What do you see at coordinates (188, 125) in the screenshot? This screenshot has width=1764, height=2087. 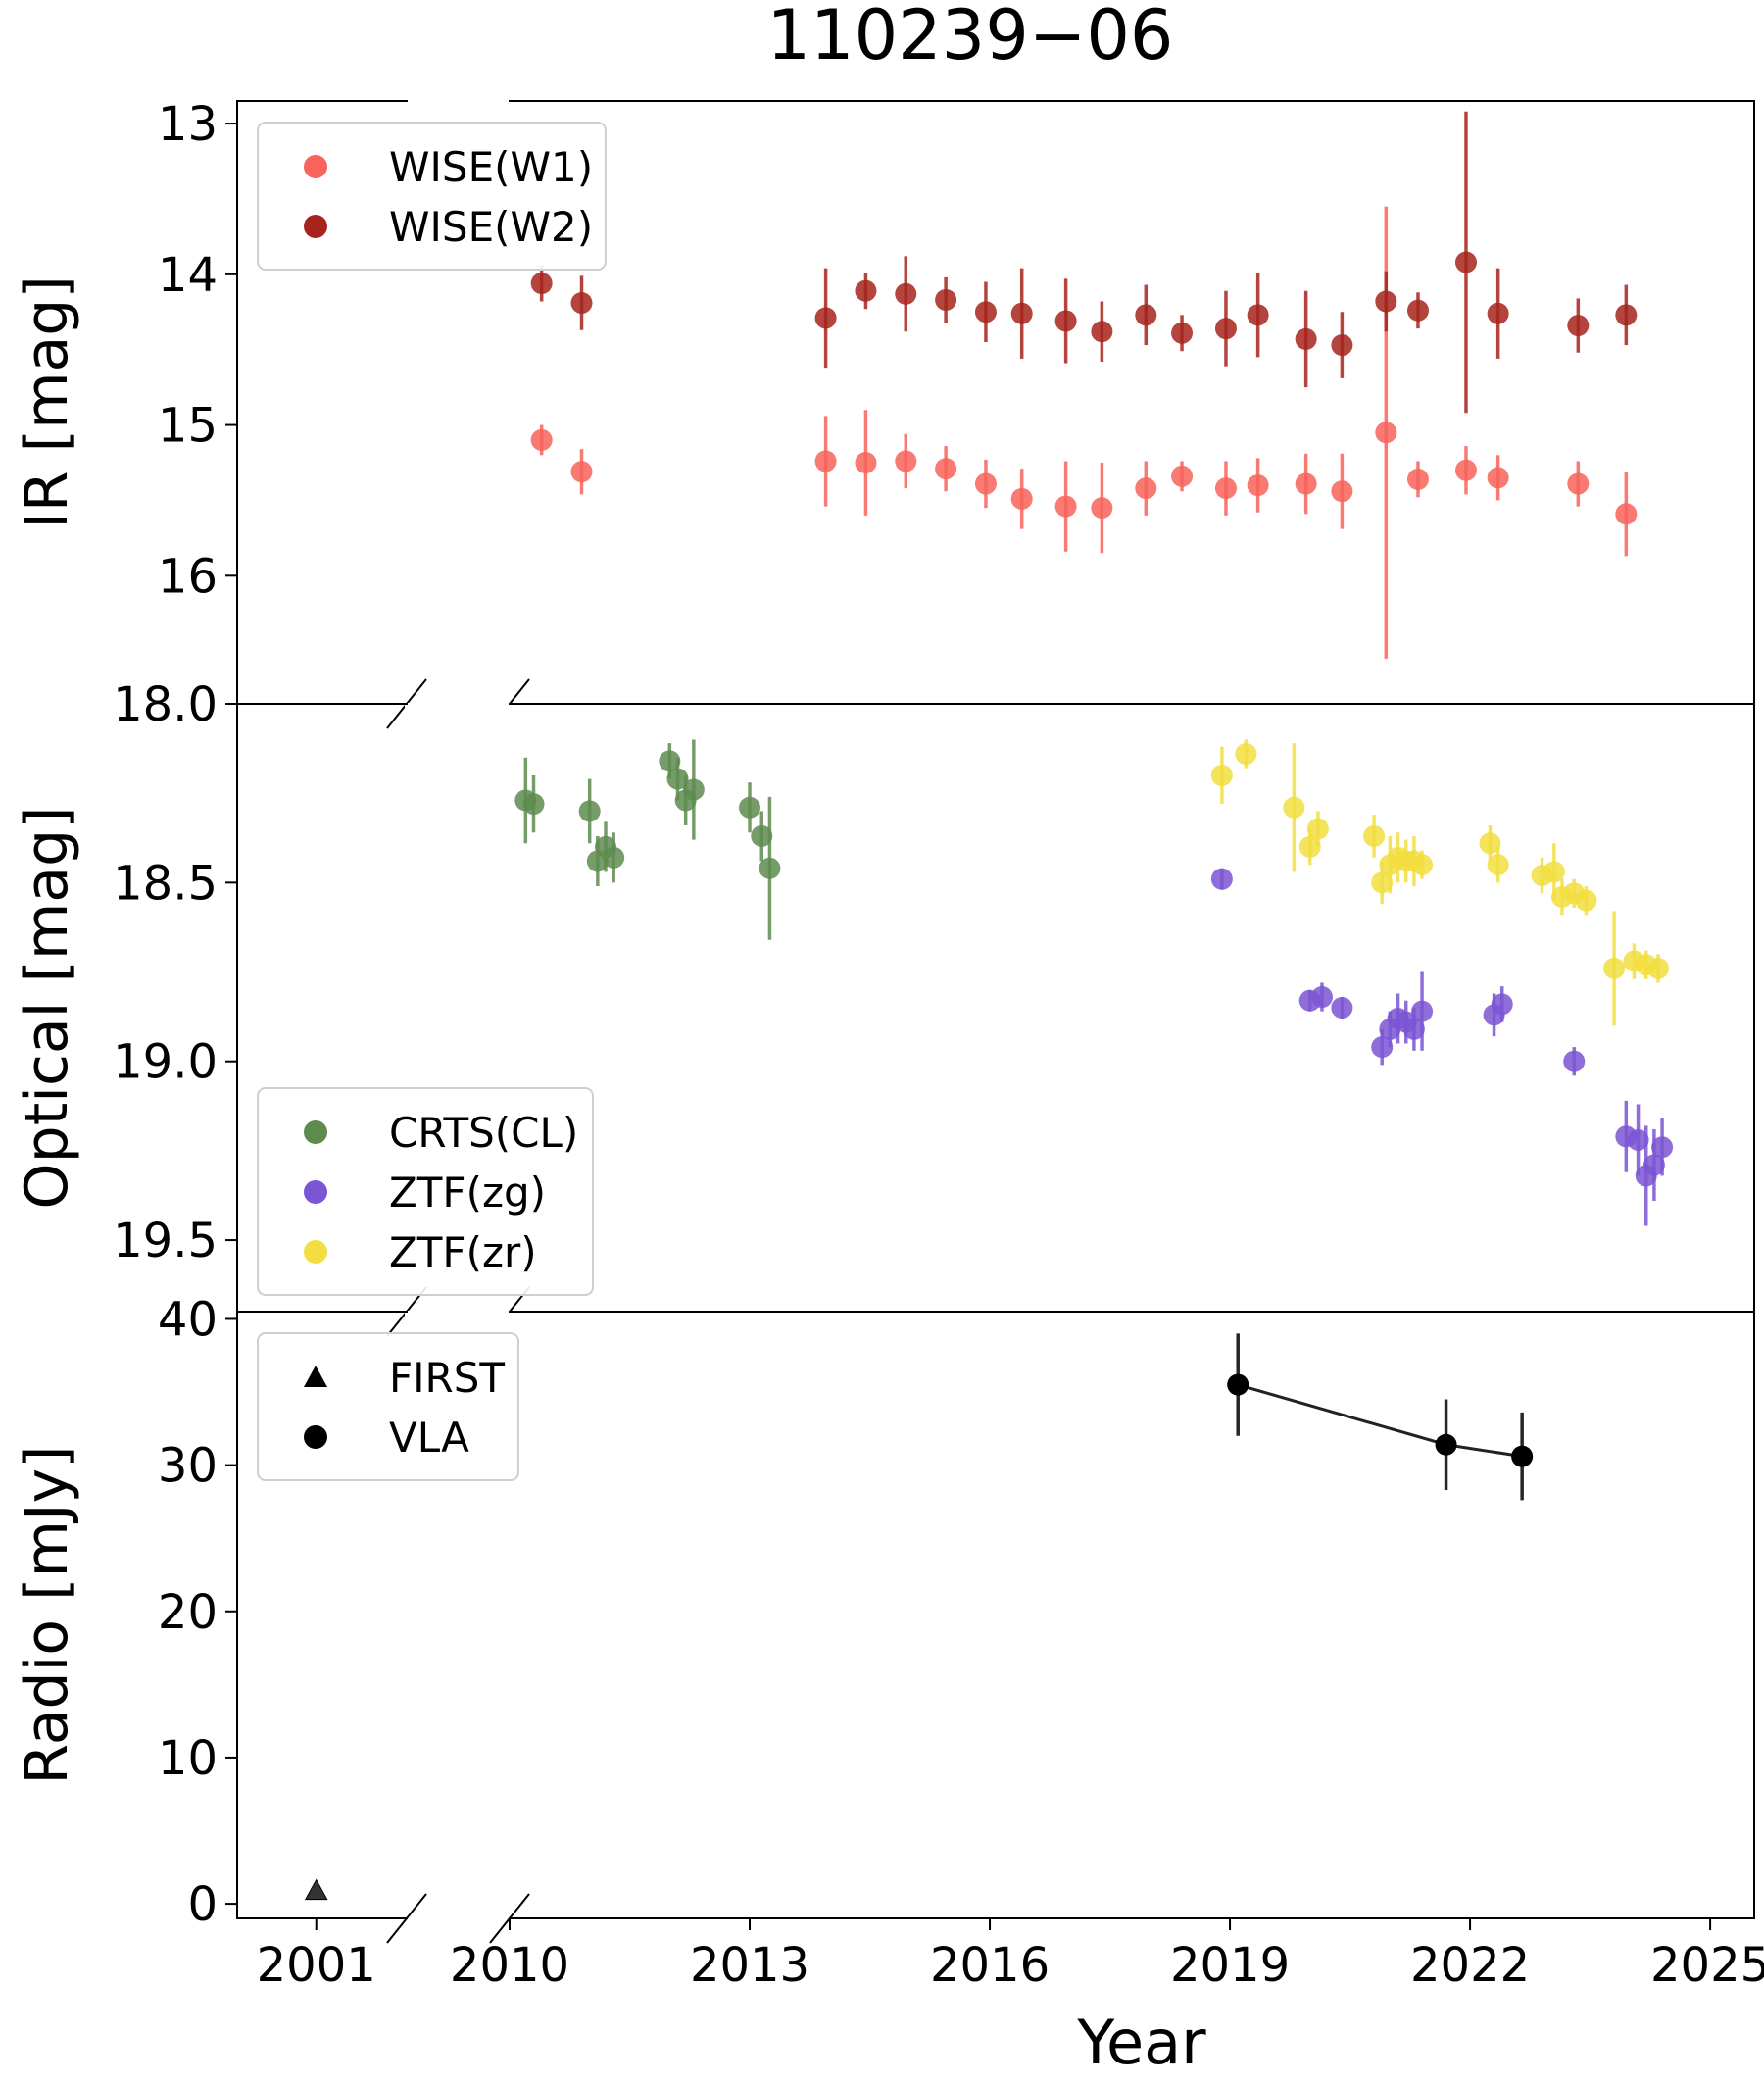 I see `y-tick-label: 13` at bounding box center [188, 125].